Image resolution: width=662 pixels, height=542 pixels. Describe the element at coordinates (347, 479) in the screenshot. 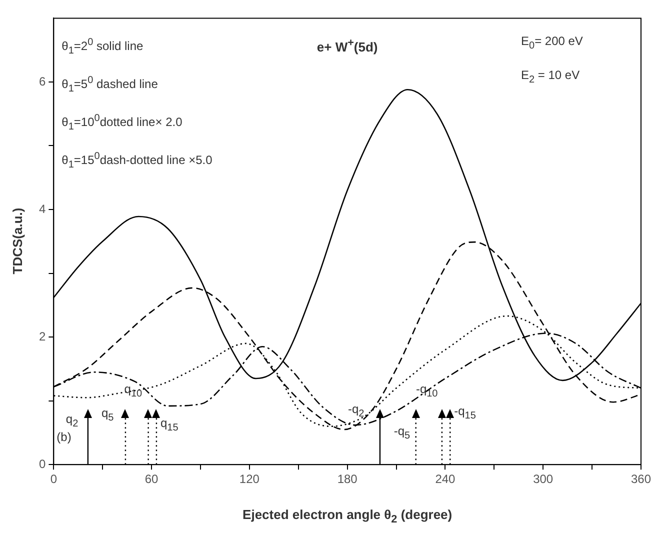

I see `x-tick-label: 180` at that location.